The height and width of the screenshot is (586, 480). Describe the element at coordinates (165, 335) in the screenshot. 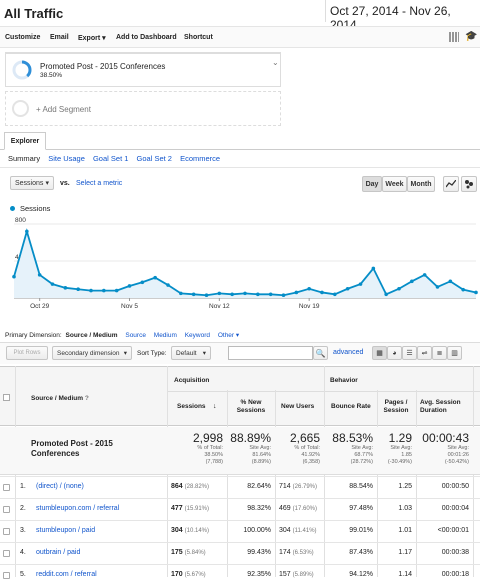

I see `dimension-medium: Medium` at that location.